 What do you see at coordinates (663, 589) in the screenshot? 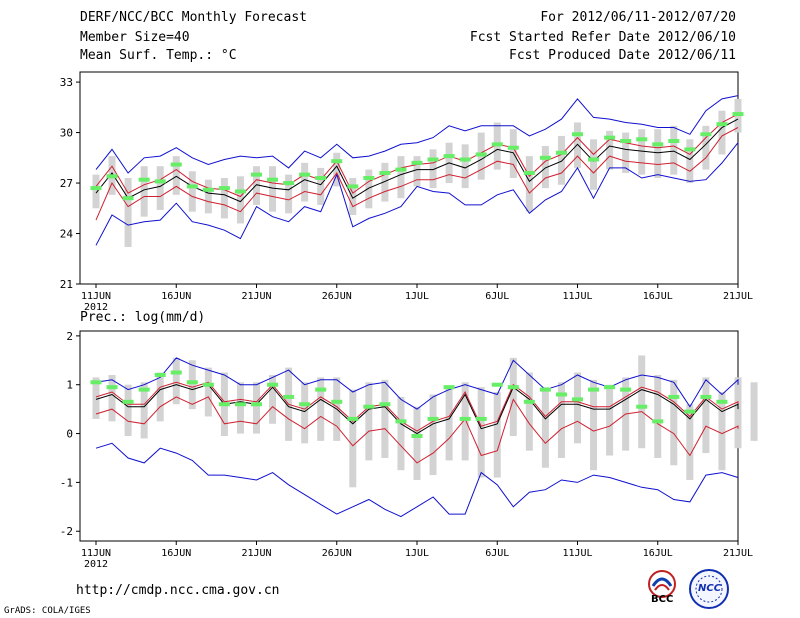
I see `bcc-logo: BCC` at bounding box center [663, 589].